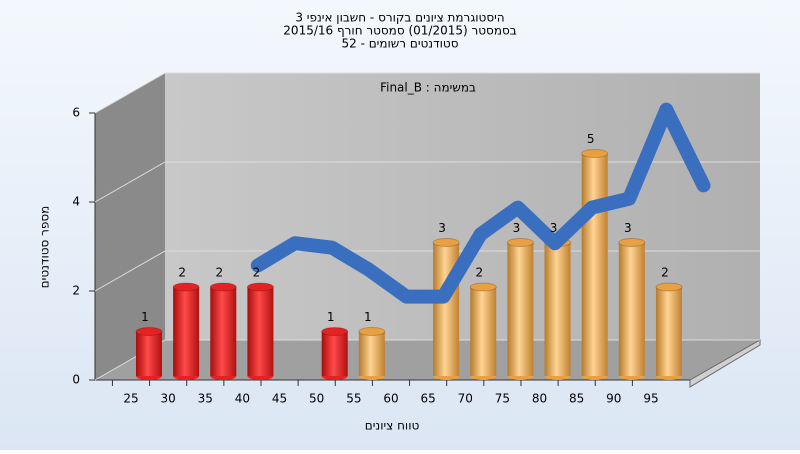 This screenshot has height=454, width=800. I want to click on x-tick-label: 45, so click(279, 399).